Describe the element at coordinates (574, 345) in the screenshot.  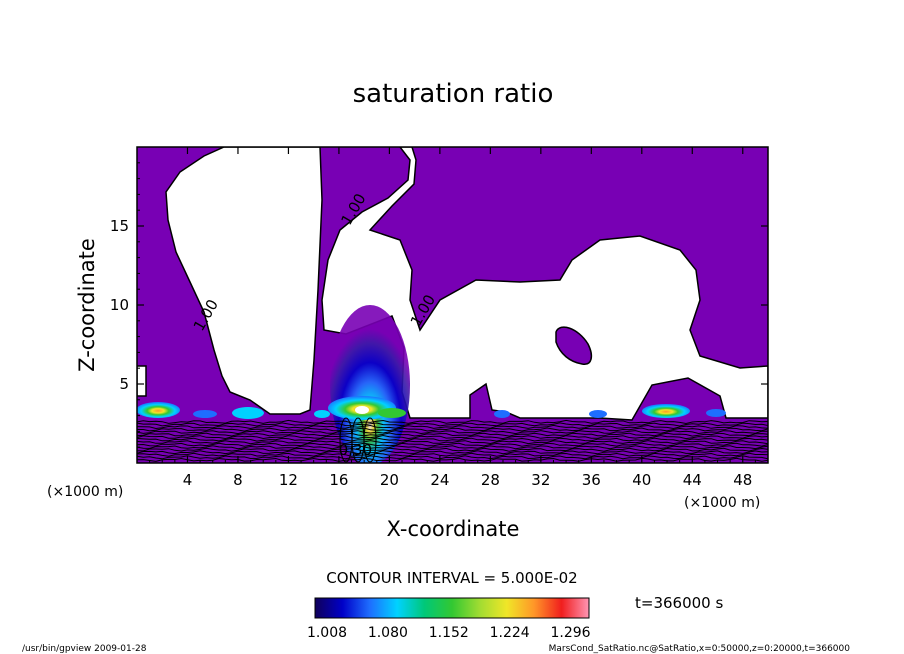
I see `supersaturated-island` at that location.